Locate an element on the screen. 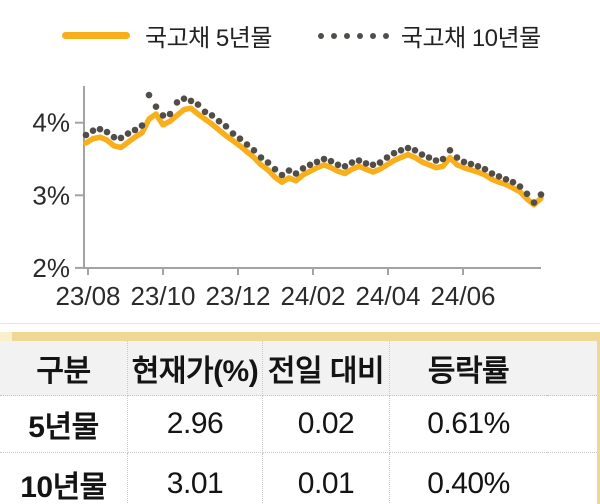  y-tick-label: 2% is located at coordinates (51, 268).